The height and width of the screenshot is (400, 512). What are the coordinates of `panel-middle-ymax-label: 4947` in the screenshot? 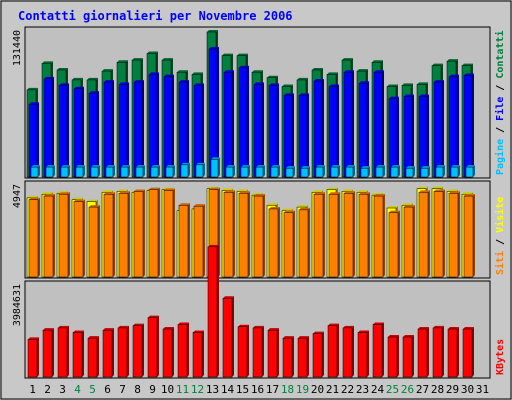 It's located at (17, 196).